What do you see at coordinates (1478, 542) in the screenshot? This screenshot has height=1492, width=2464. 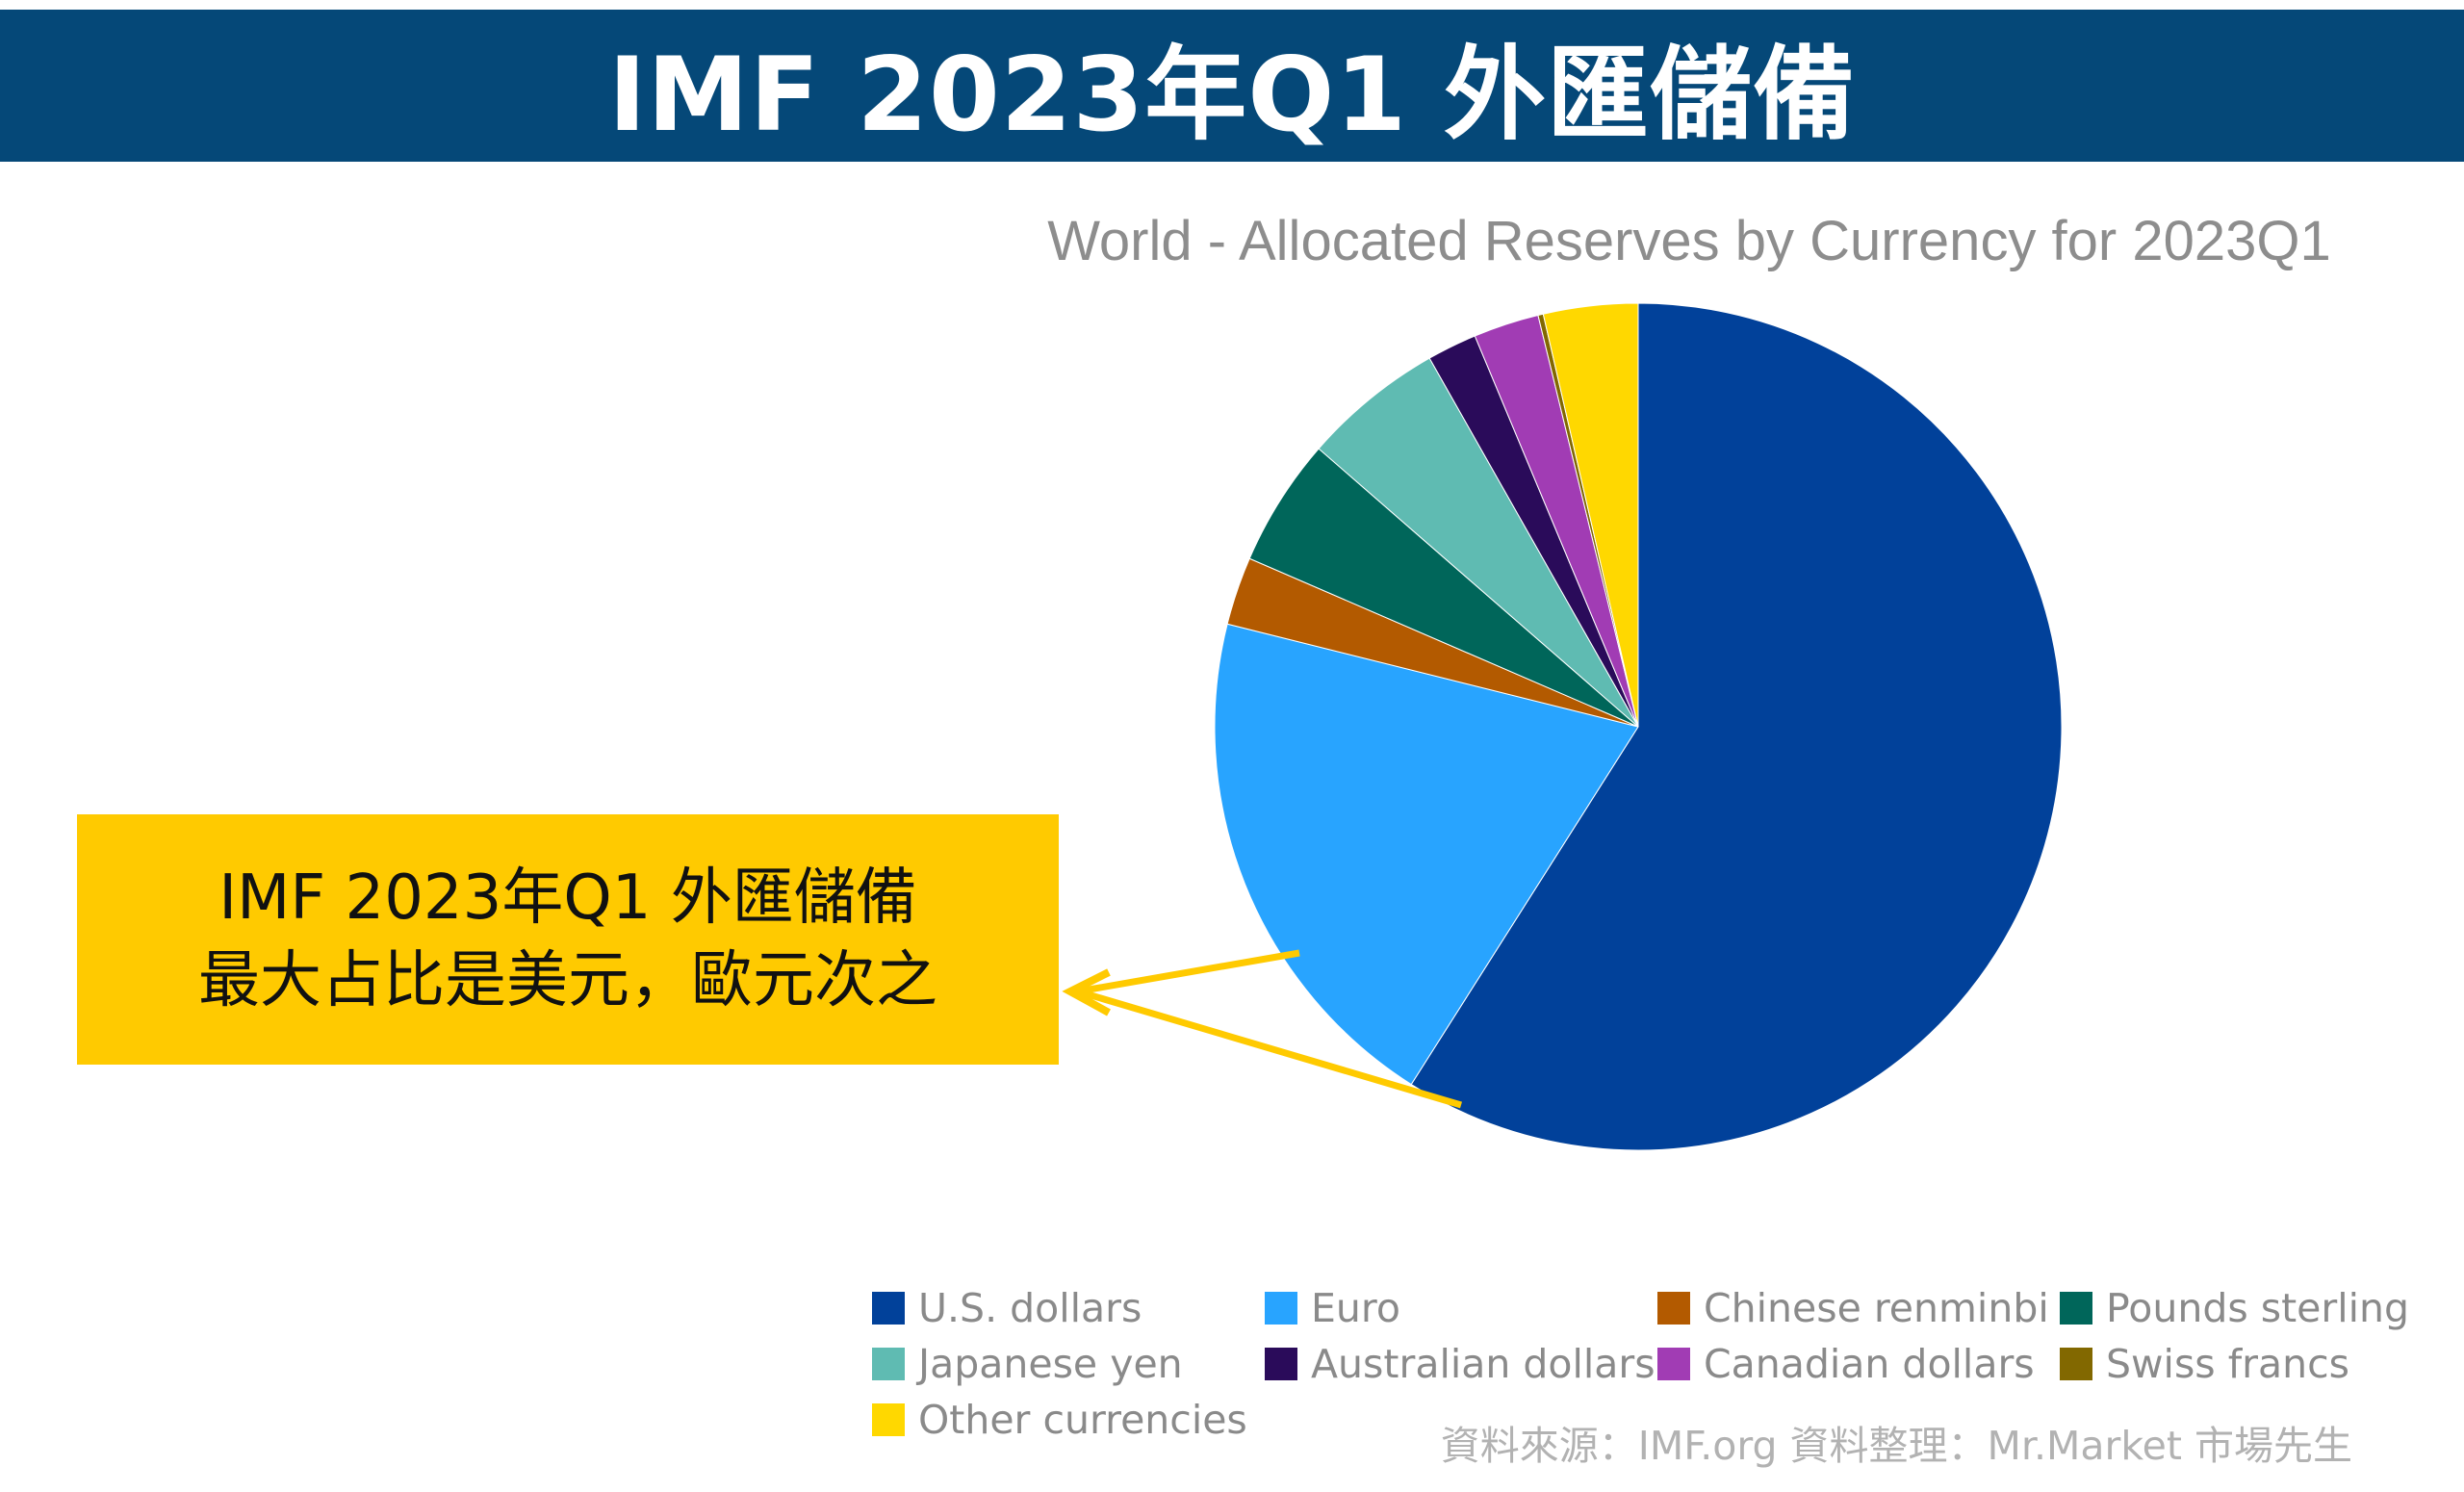 I see `pie-slice-japanese-yen` at bounding box center [1478, 542].